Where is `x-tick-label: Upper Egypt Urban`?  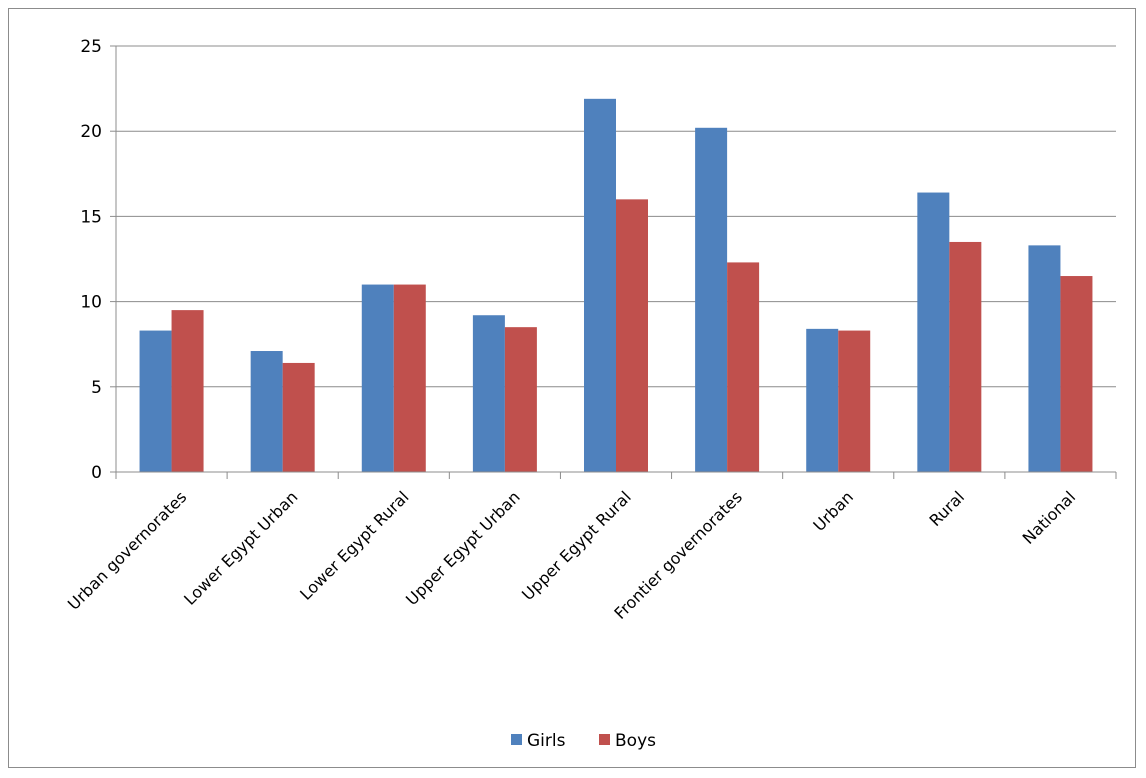 x-tick-label: Upper Egypt Urban is located at coordinates (463, 548).